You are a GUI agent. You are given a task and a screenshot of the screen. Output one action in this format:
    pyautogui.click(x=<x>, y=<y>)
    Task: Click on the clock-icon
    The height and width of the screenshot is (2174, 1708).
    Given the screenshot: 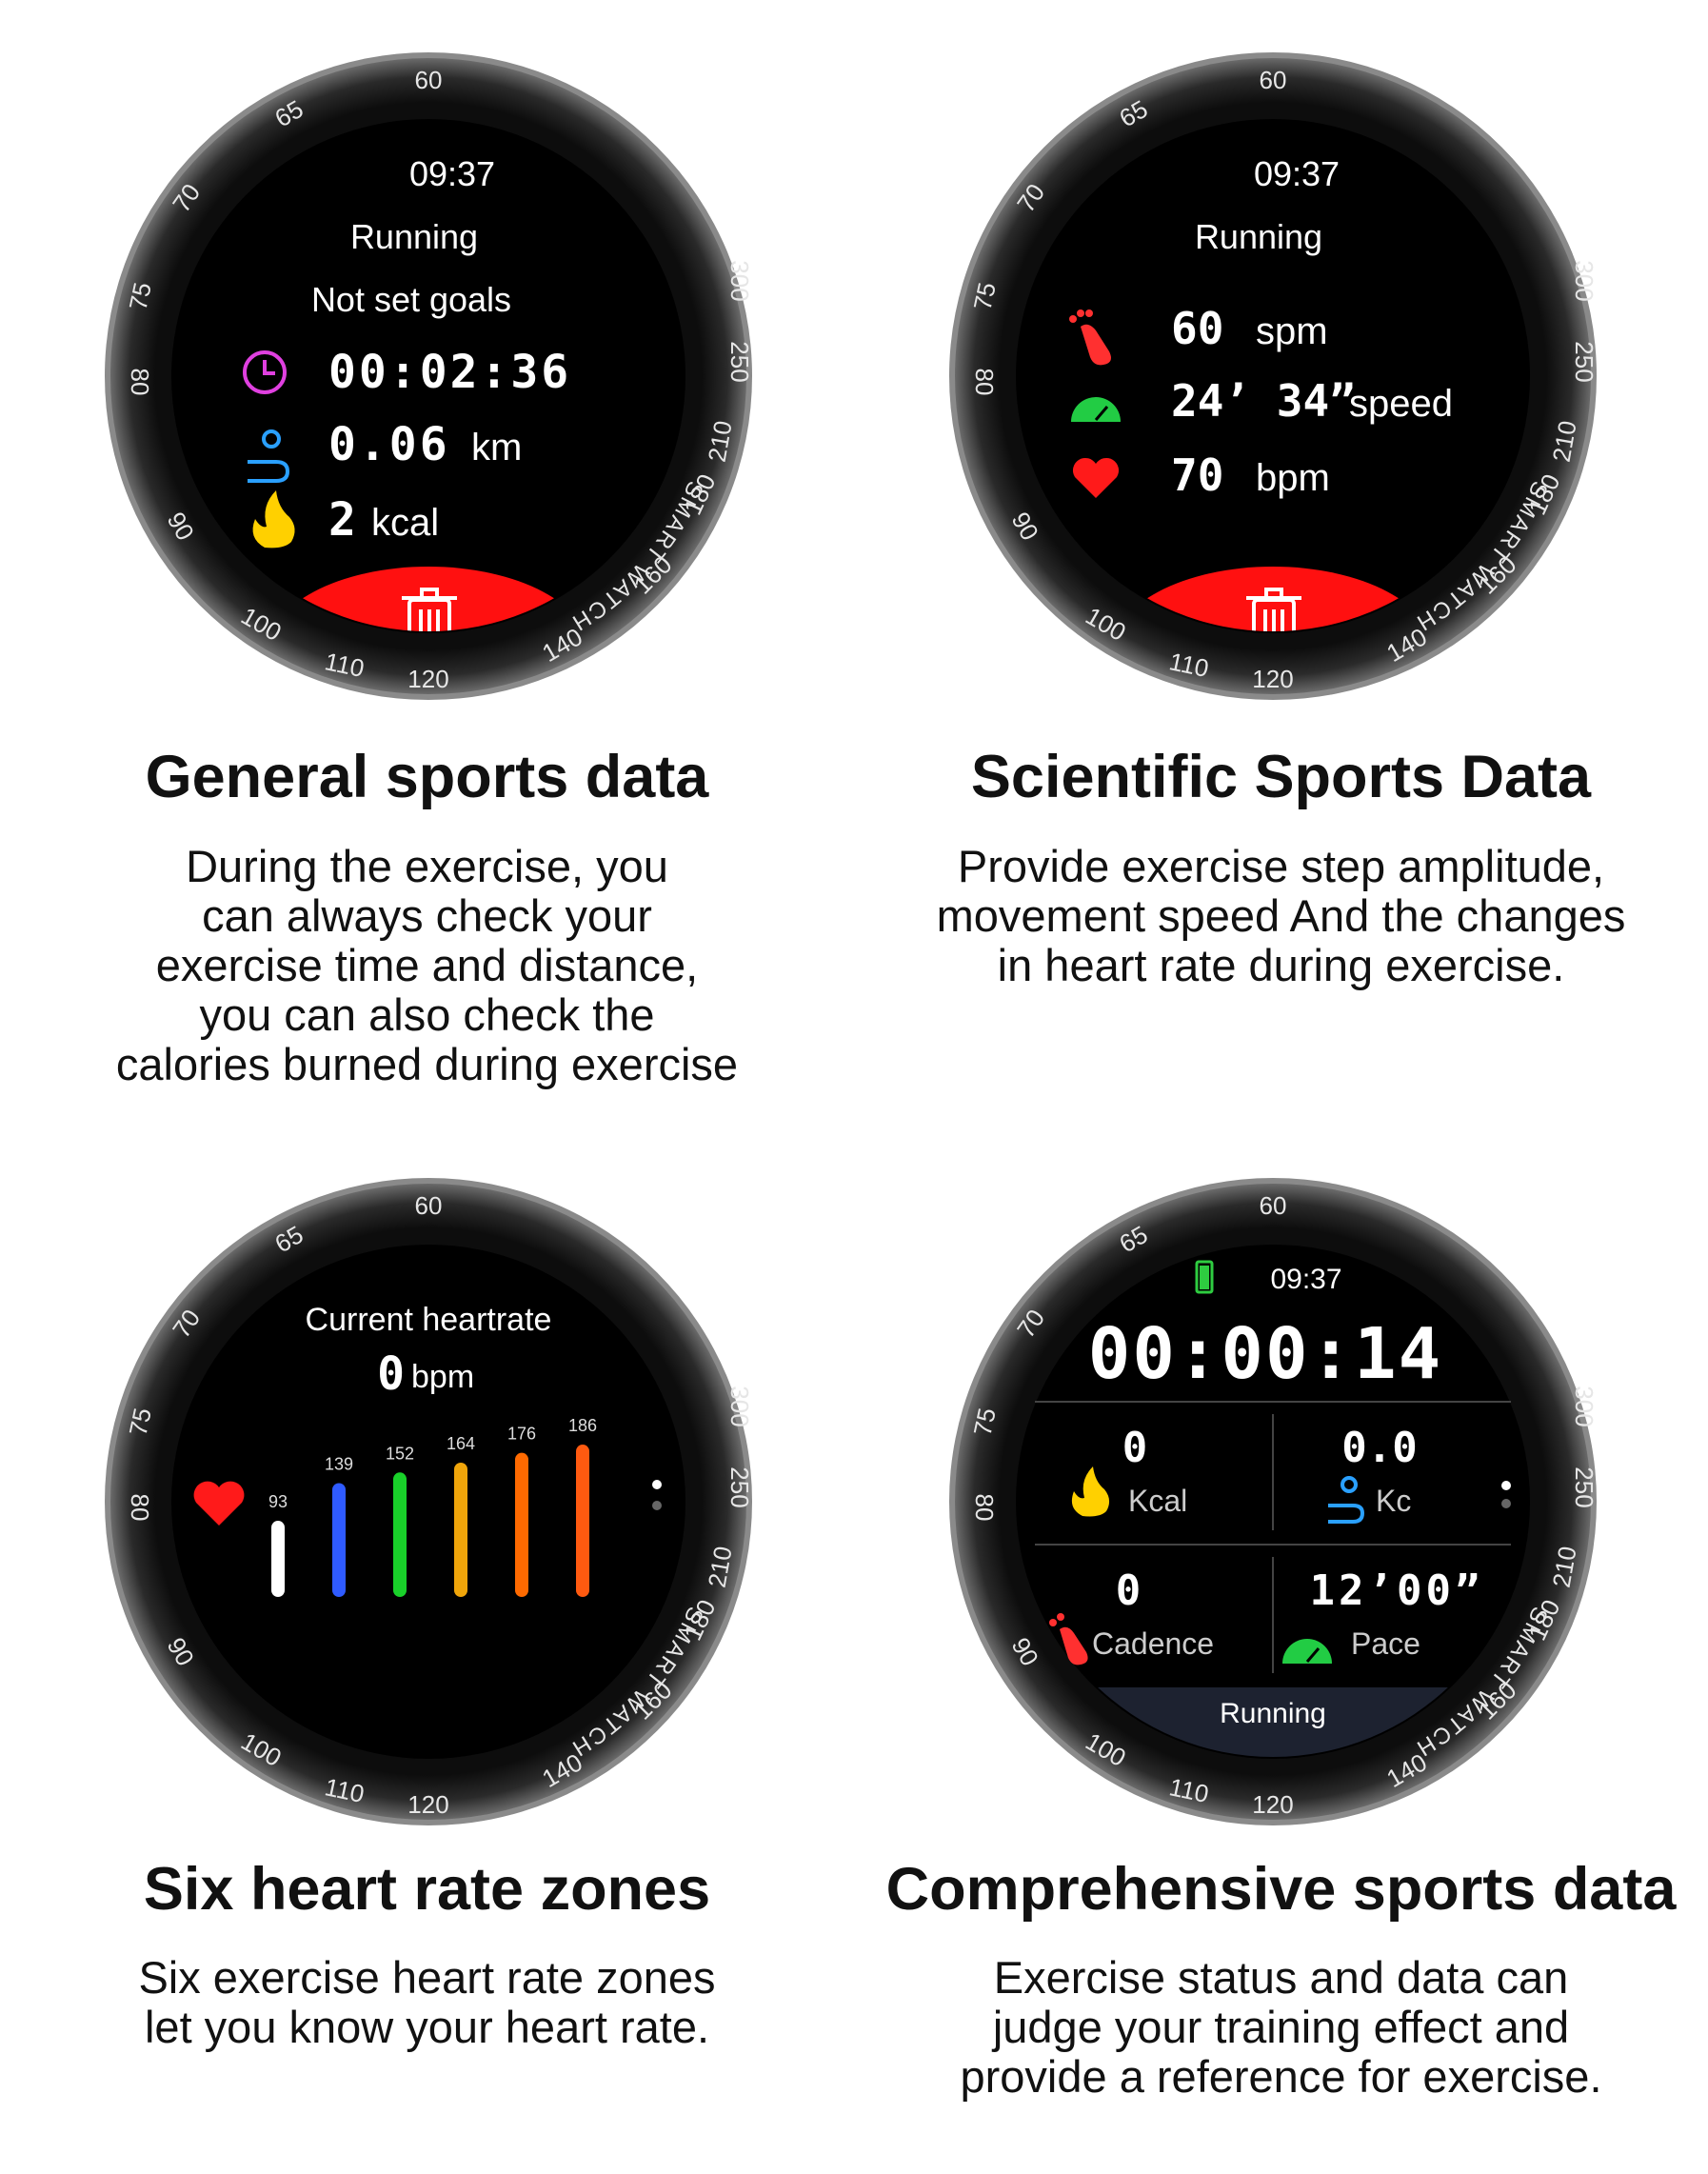 What is the action you would take?
    pyautogui.click(x=265, y=372)
    